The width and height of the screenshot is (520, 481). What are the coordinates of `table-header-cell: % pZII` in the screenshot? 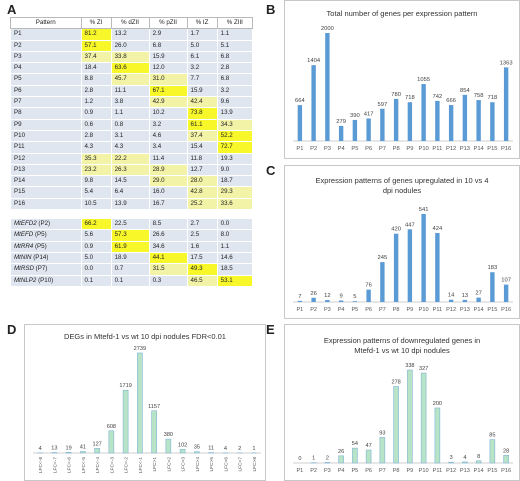 It's located at (168, 23).